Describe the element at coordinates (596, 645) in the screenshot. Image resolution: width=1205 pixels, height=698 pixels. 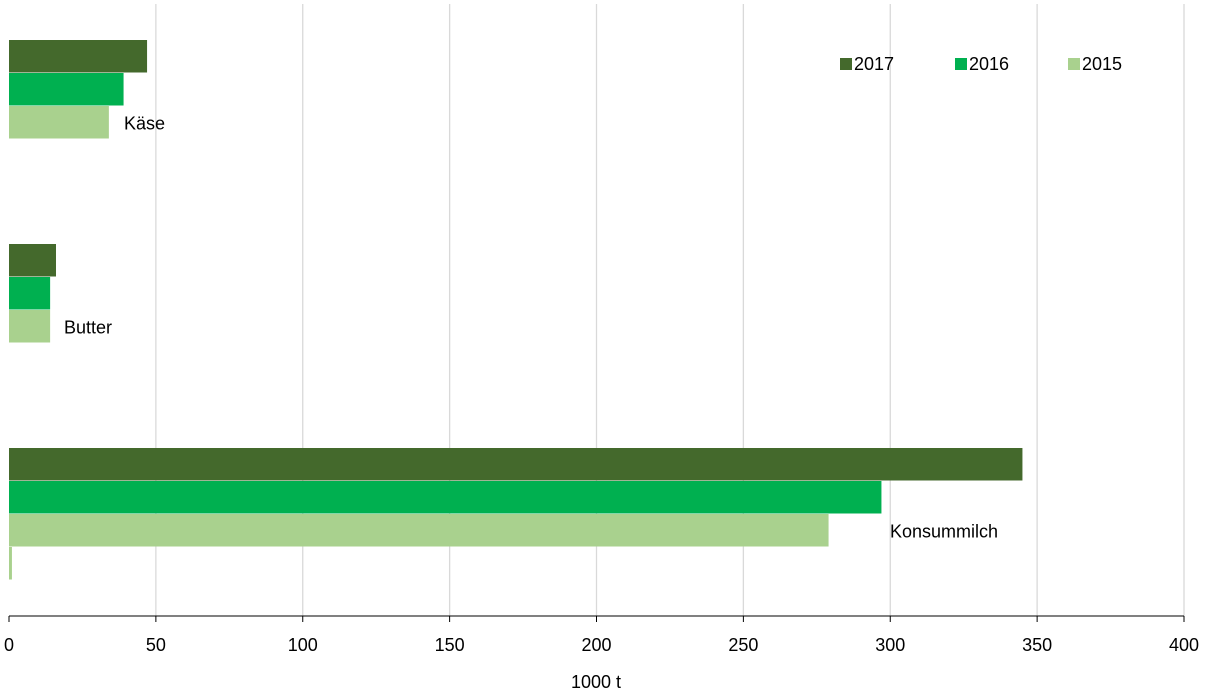
I see `x-tick-label: 200` at that location.